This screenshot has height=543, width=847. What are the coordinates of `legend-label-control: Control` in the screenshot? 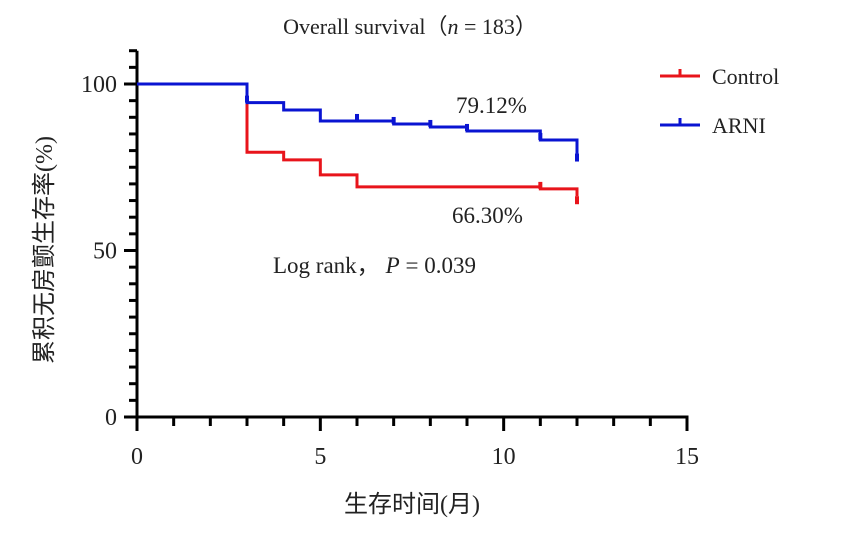 It's located at (745, 76).